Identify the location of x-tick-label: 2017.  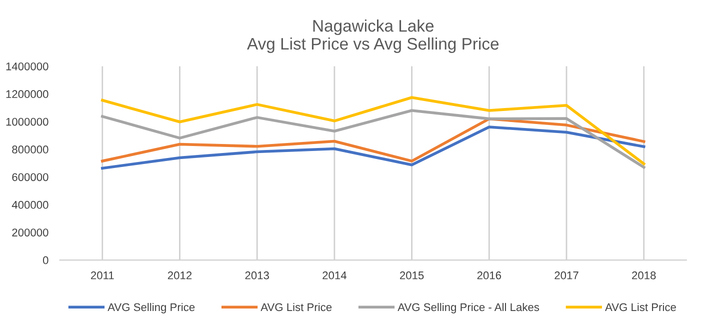
(566, 275).